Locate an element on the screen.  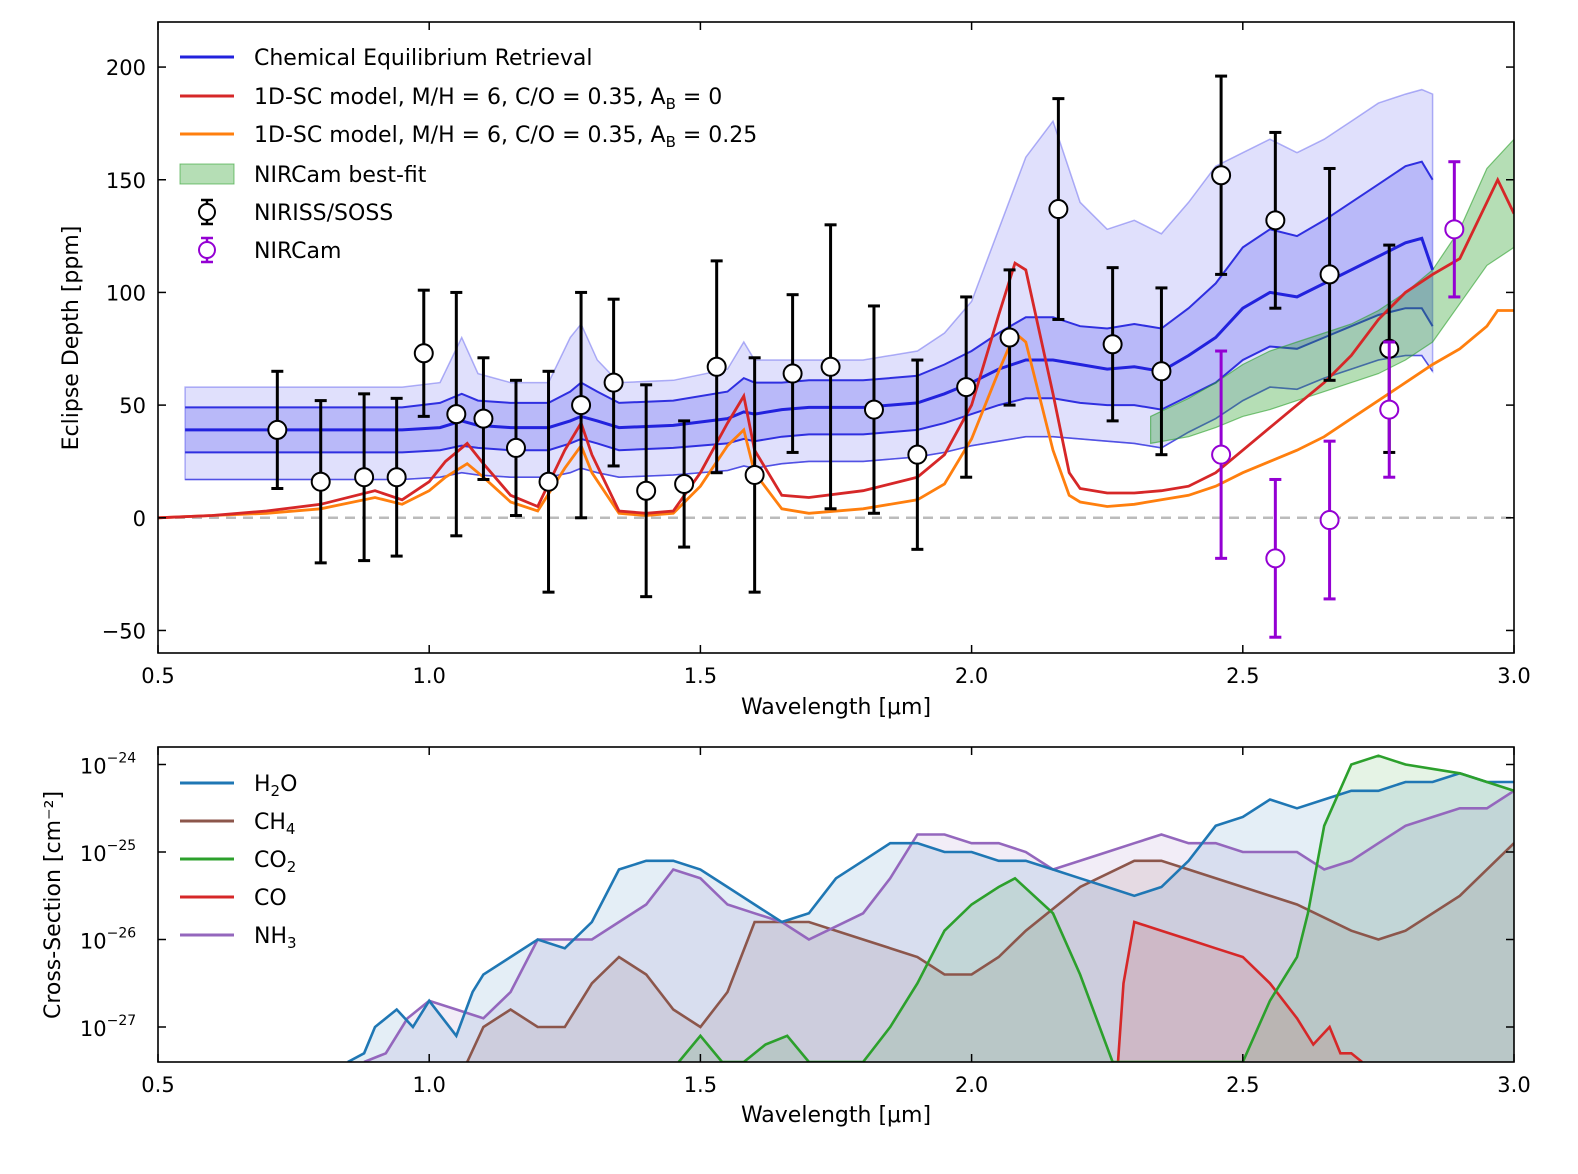
bottom-legend: H2O CH4 CO2 CO NH3 is located at coordinates (238, 862).